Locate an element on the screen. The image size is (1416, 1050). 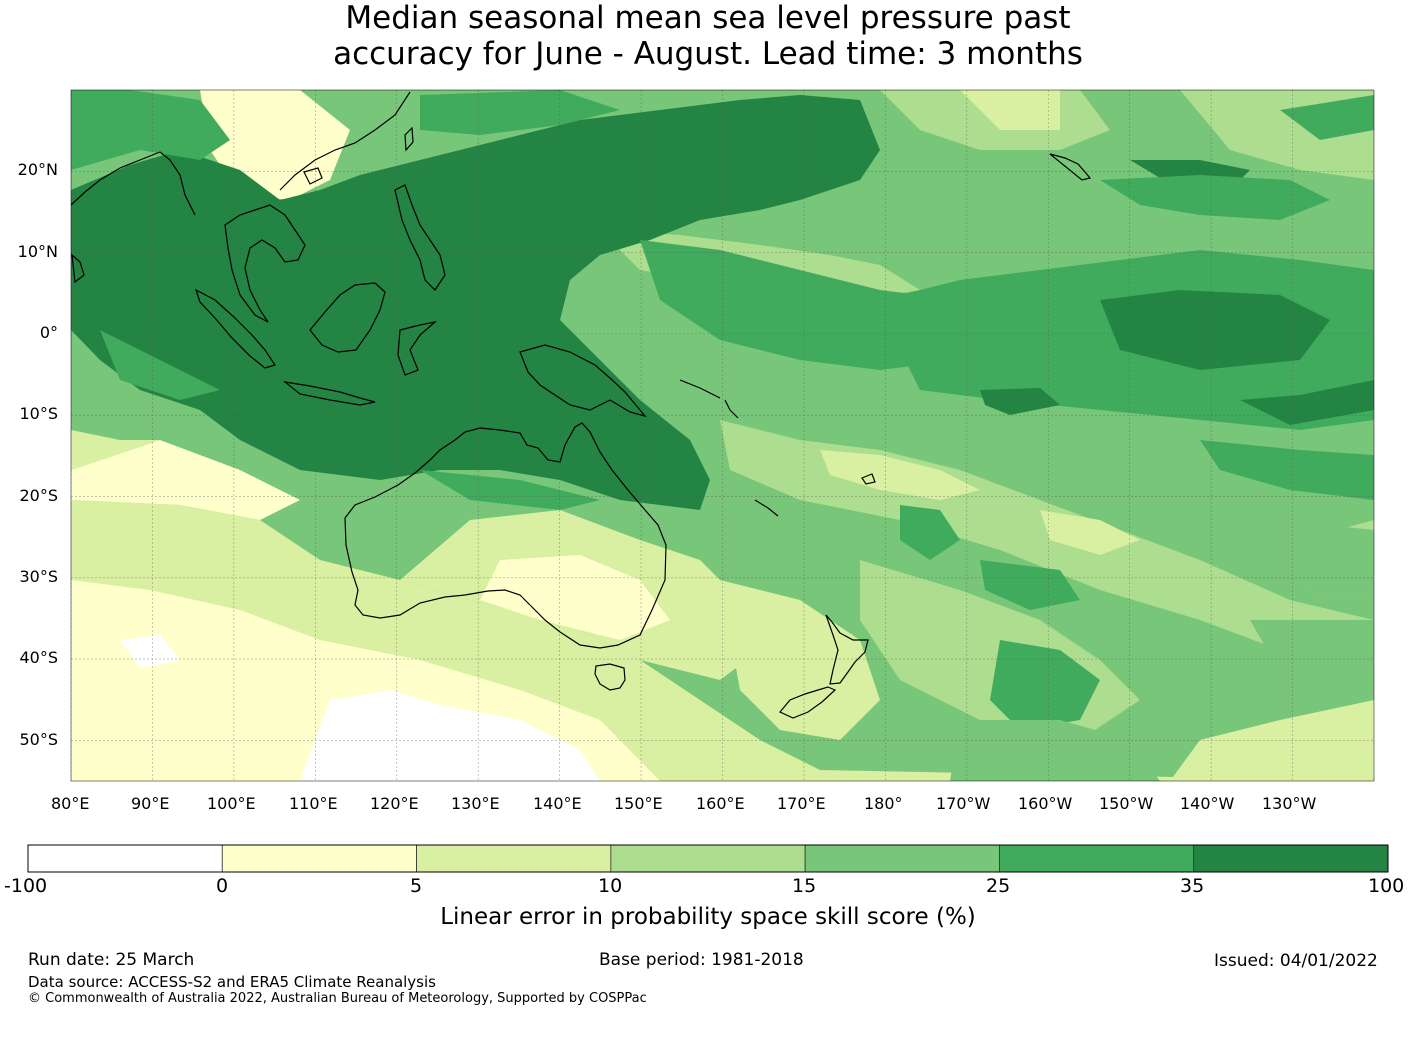
lon-label: 170°E is located at coordinates (801, 803).